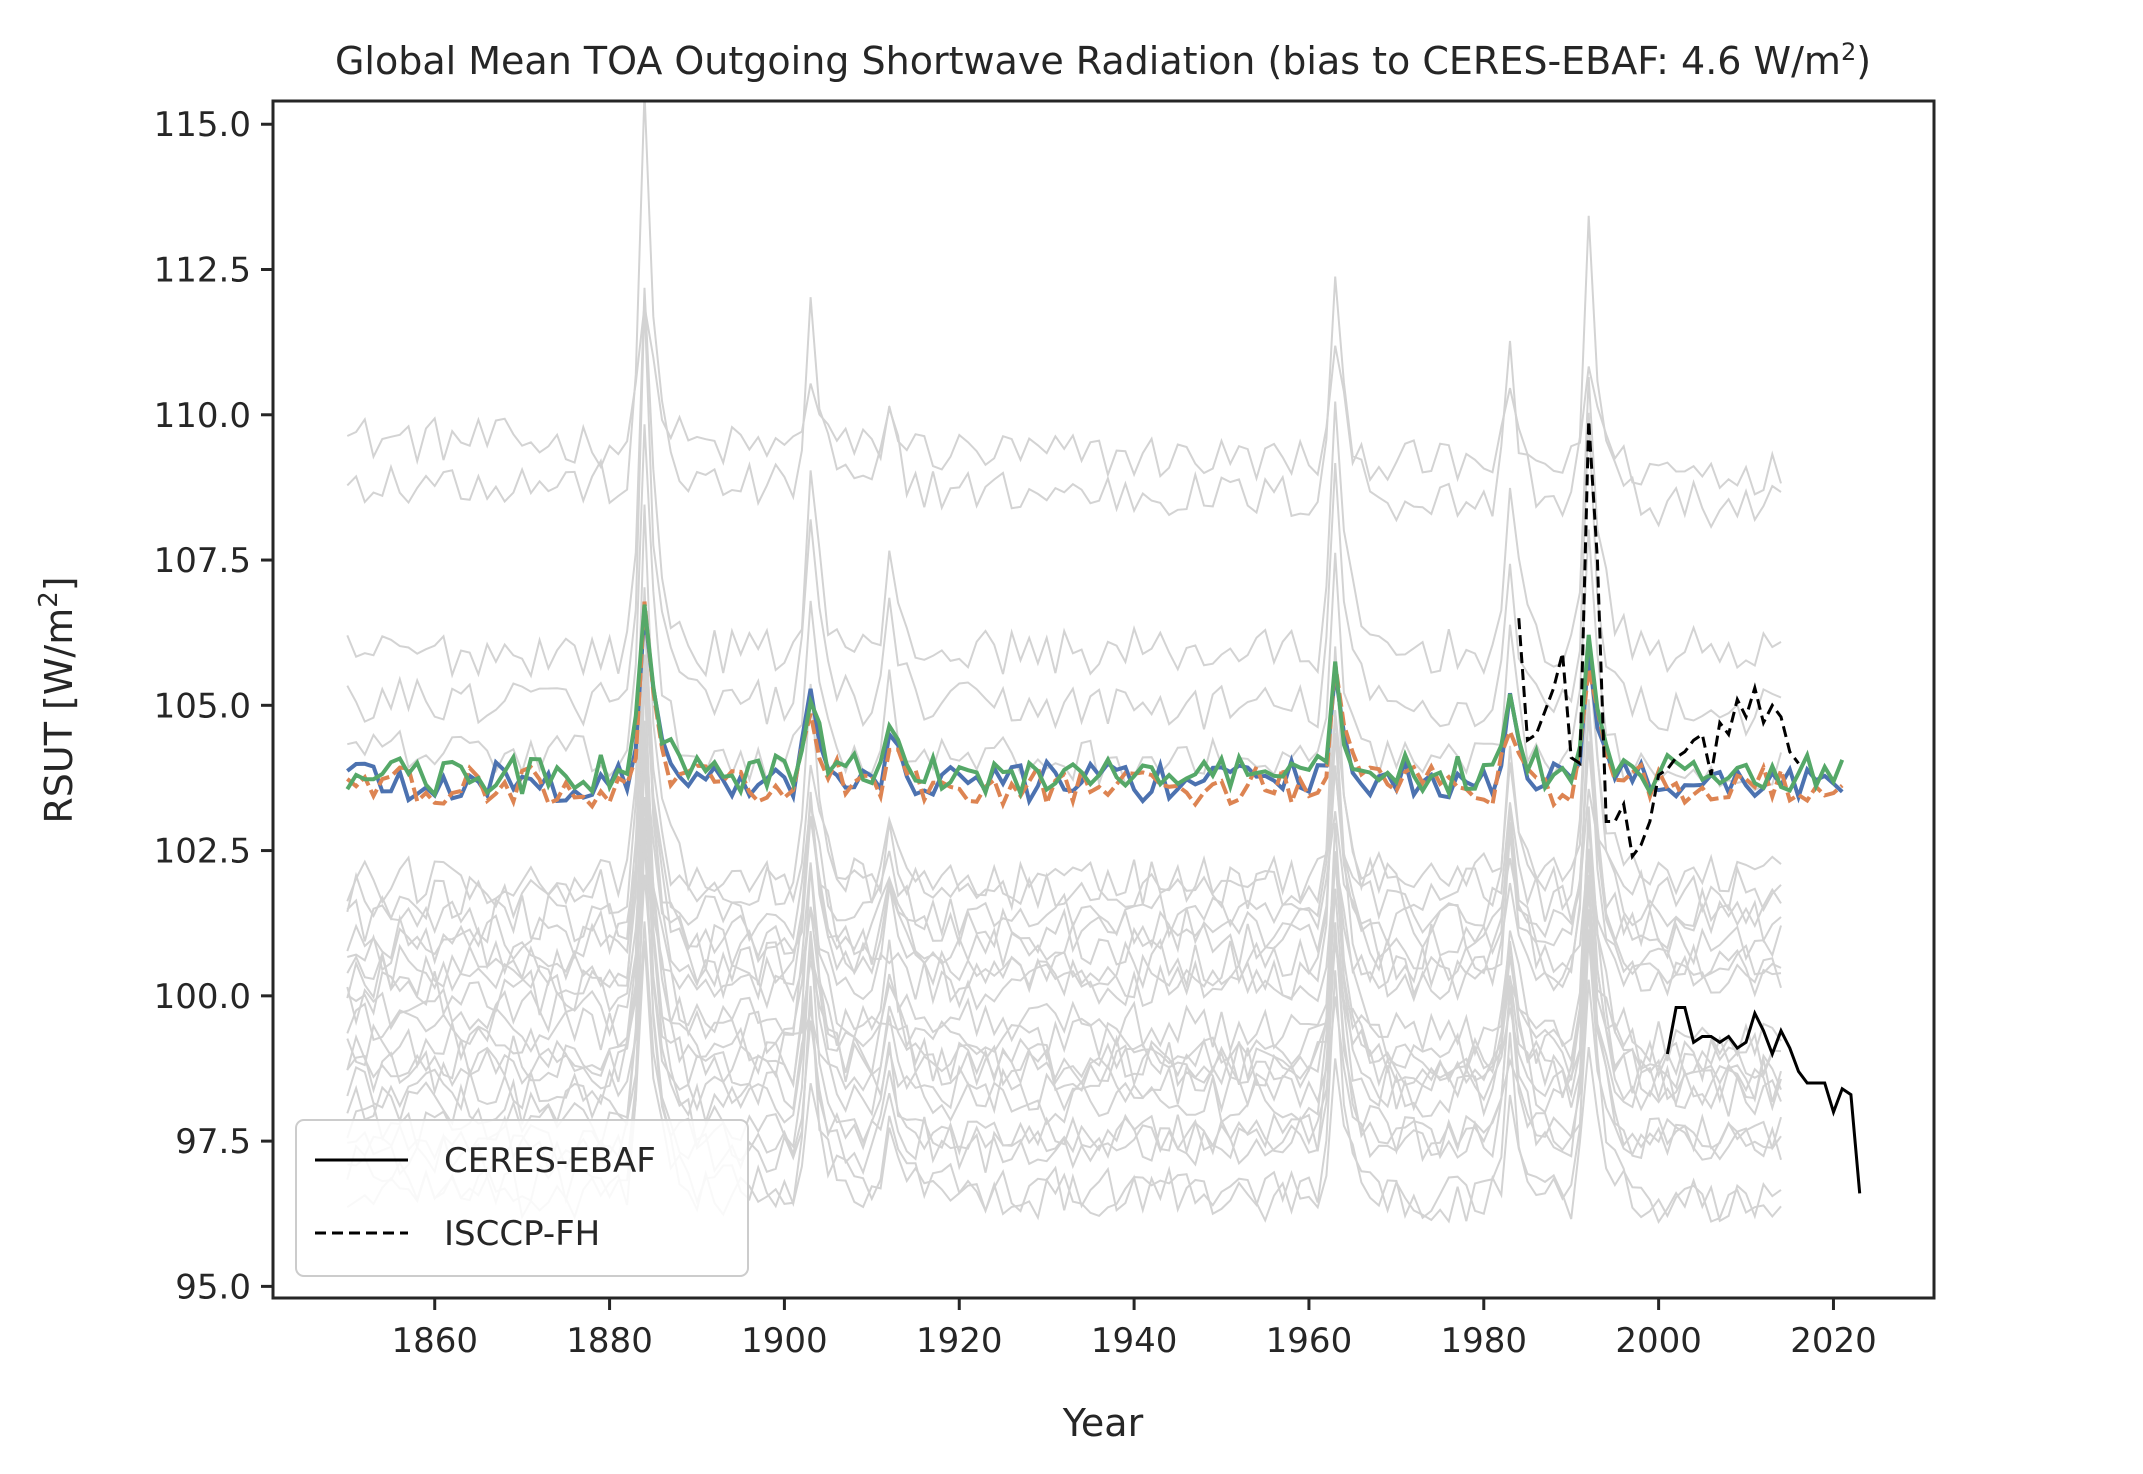 This screenshot has height=1474, width=2143. Describe the element at coordinates (784, 1341) in the screenshot. I see `x-tick-label: 1900` at that location.